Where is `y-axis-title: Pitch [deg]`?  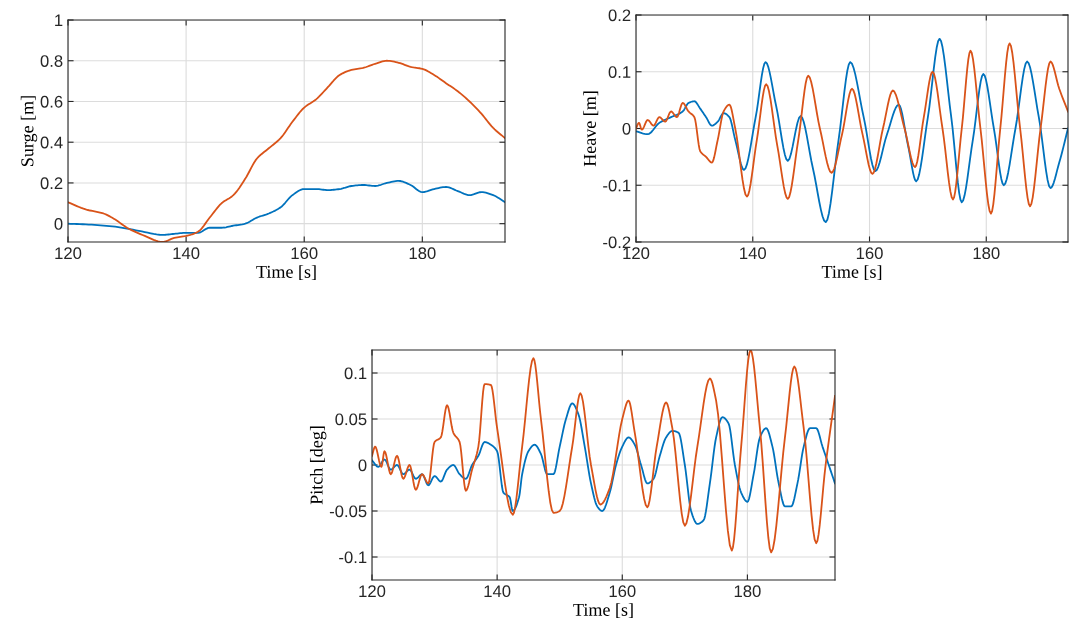 y-axis-title: Pitch [deg] is located at coordinates (318, 465).